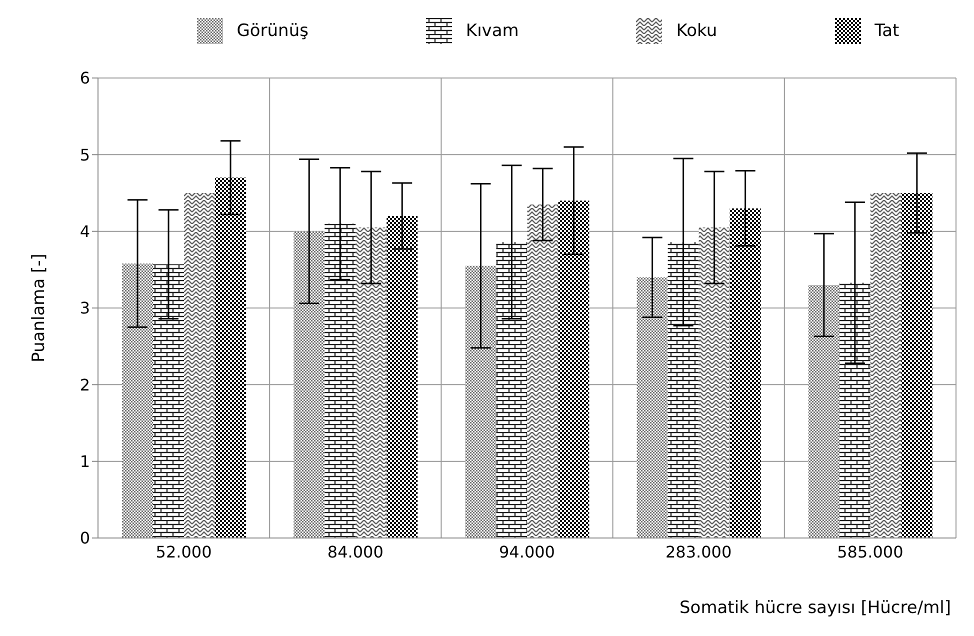 This screenshot has height=636, width=974. Describe the element at coordinates (355, 552) in the screenshot. I see `x-tick-label: 84.000` at that location.